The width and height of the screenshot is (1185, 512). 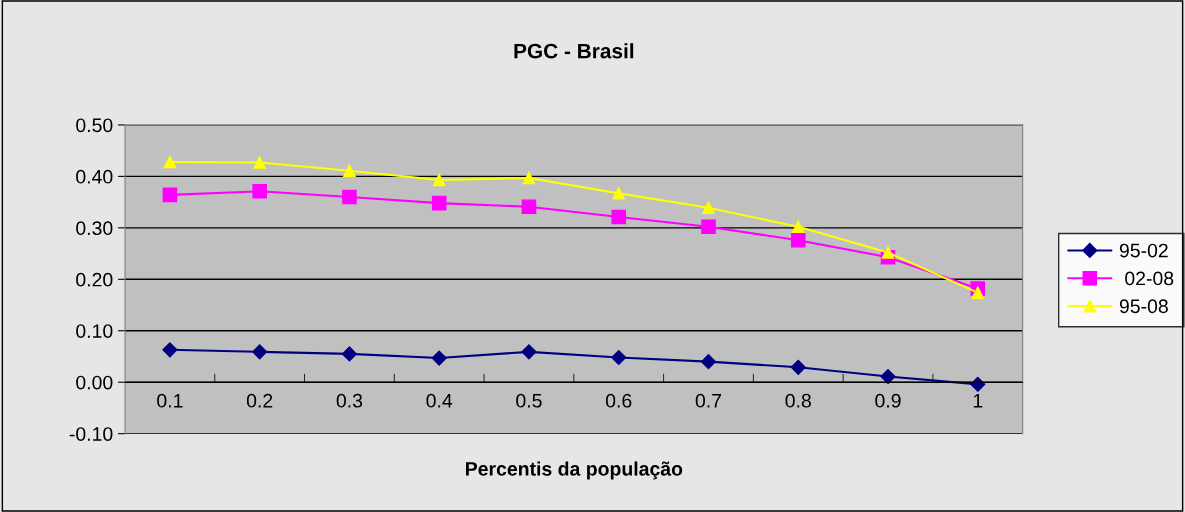 I want to click on legend-label: 95-02, so click(x=1143, y=250).